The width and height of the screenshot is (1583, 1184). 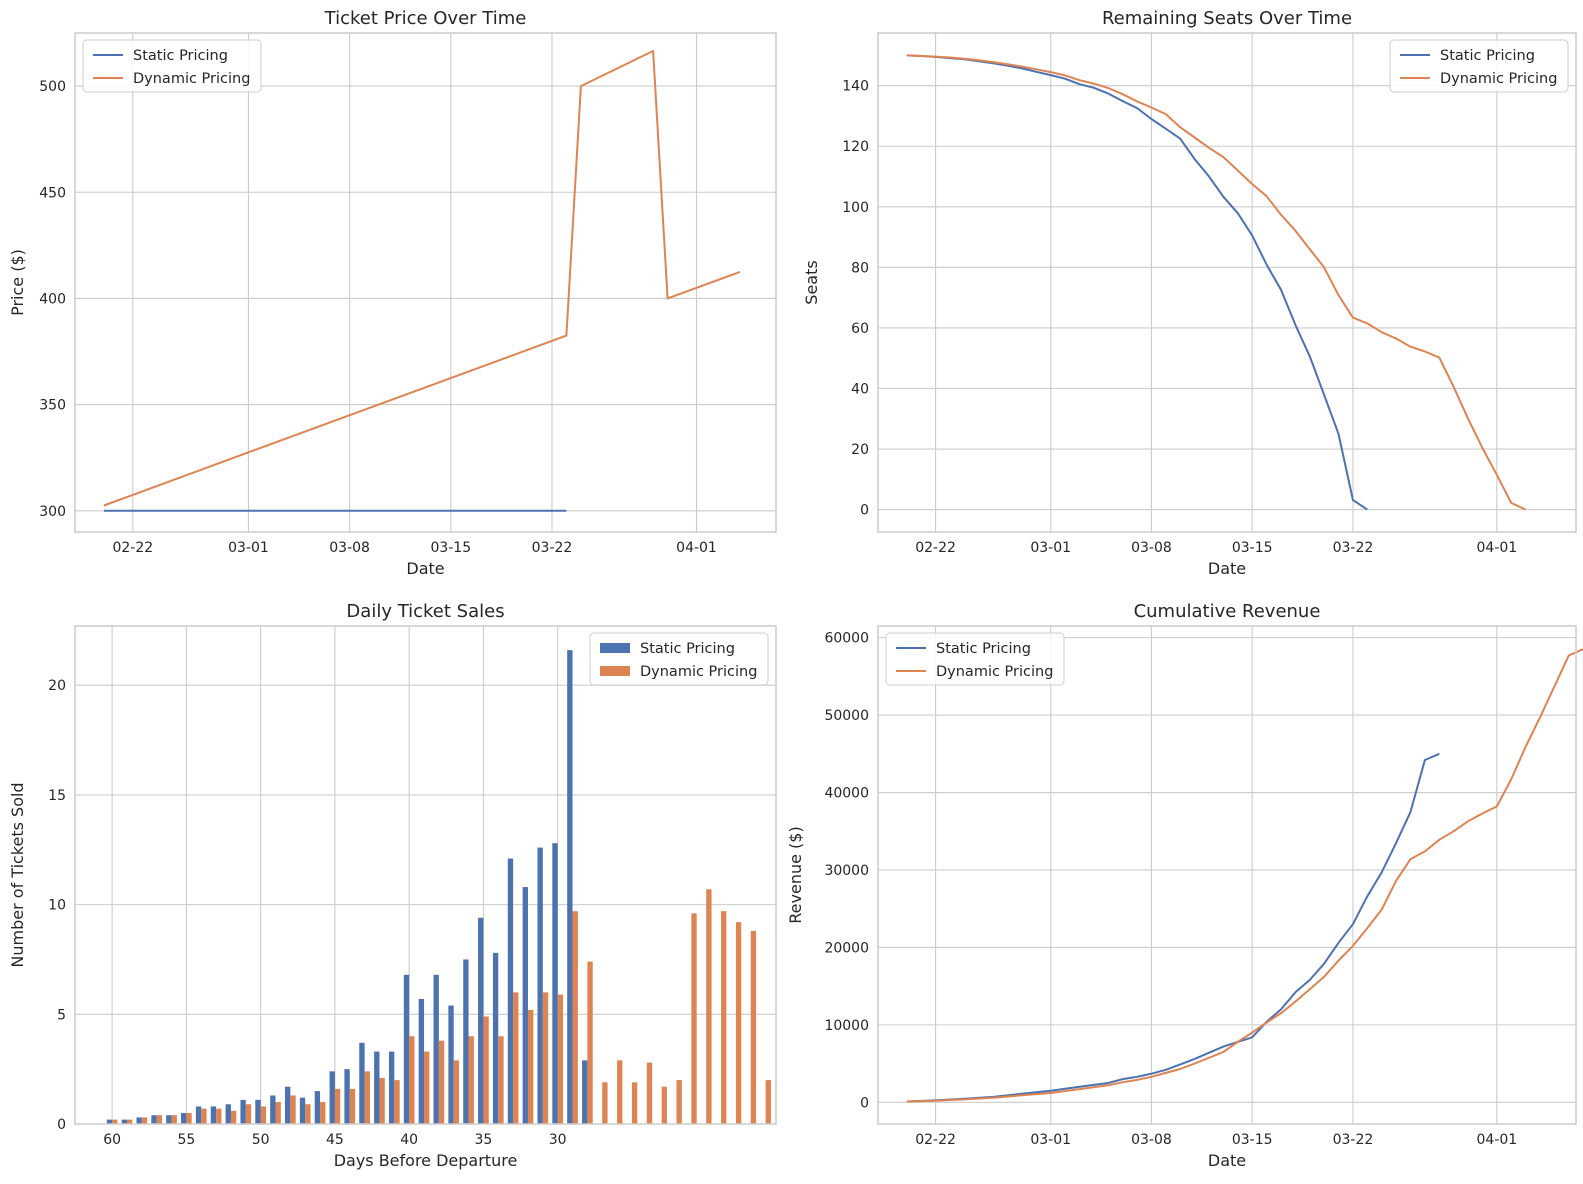 What do you see at coordinates (1497, 548) in the screenshot?
I see `x-tick-label: 04-01` at bounding box center [1497, 548].